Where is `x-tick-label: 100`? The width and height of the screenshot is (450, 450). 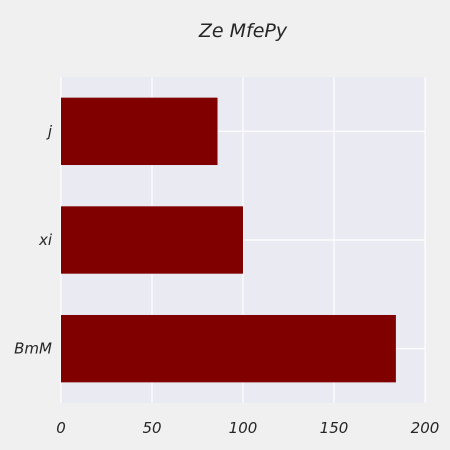 x-tick-label: 100 is located at coordinates (243, 428).